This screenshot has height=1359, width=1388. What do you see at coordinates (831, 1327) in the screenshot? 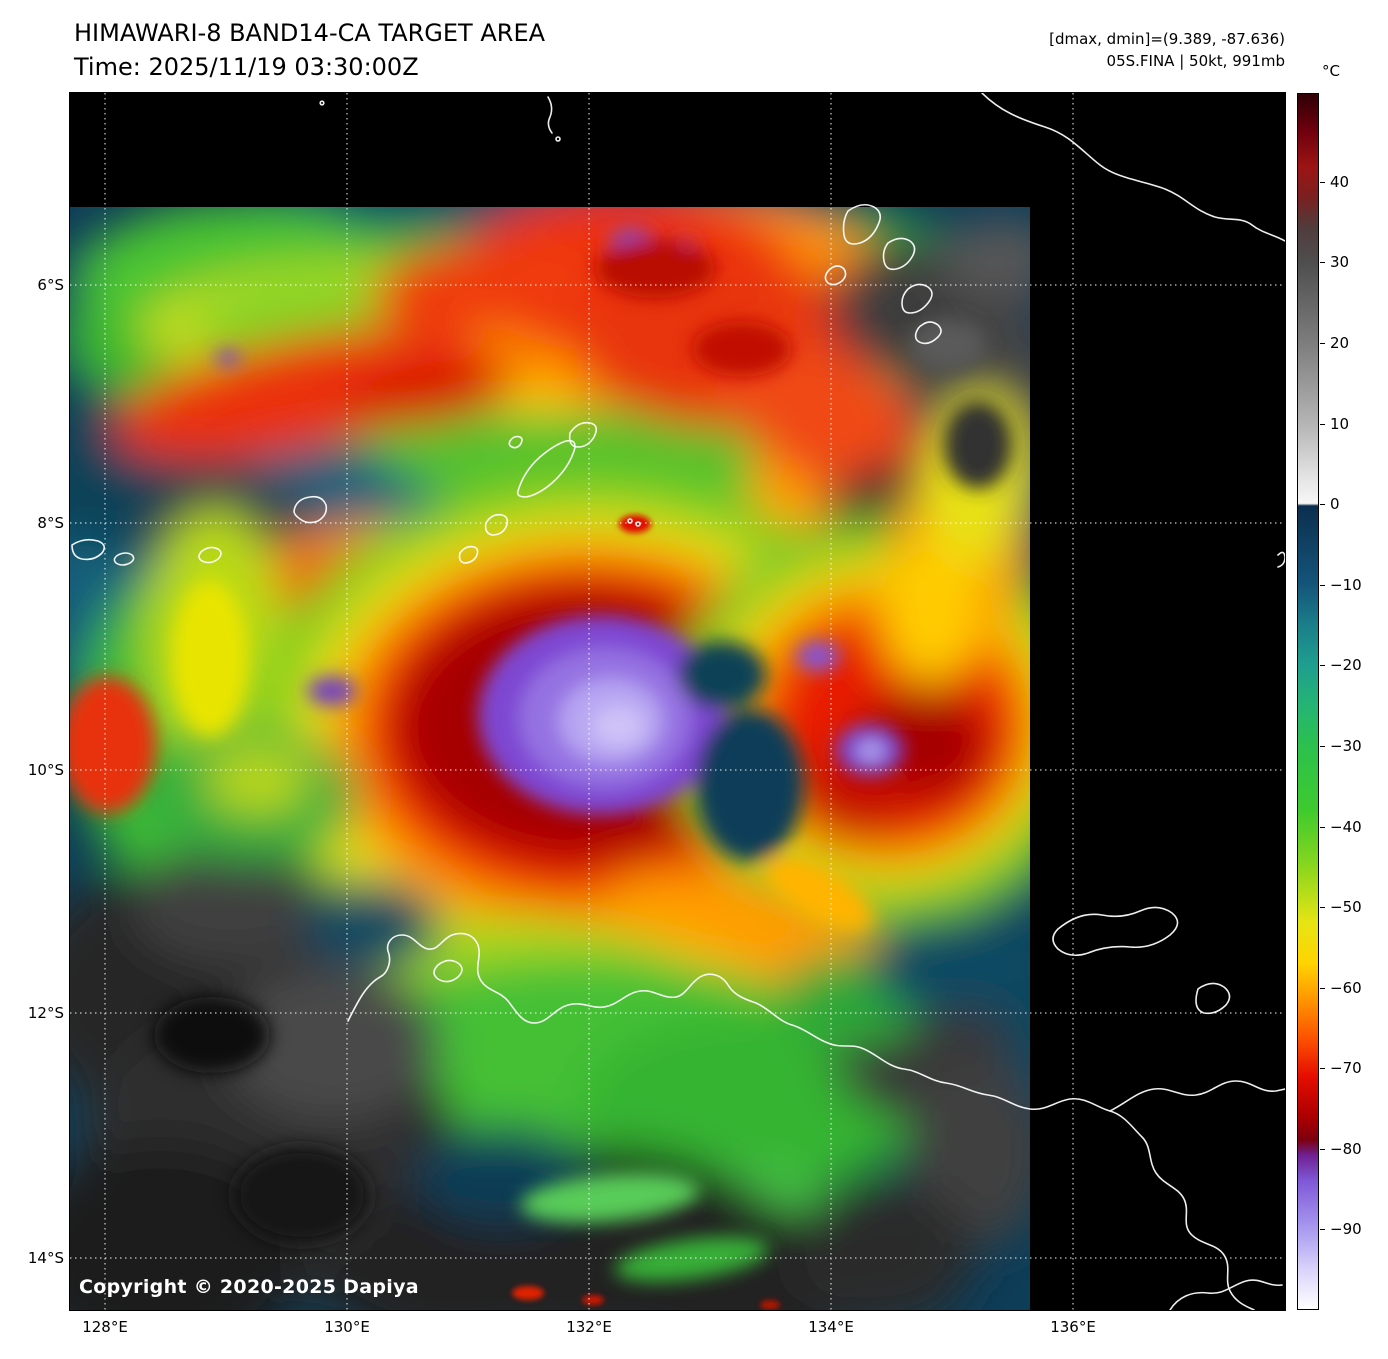
I see `lon-label-134e: 134°E` at bounding box center [831, 1327].